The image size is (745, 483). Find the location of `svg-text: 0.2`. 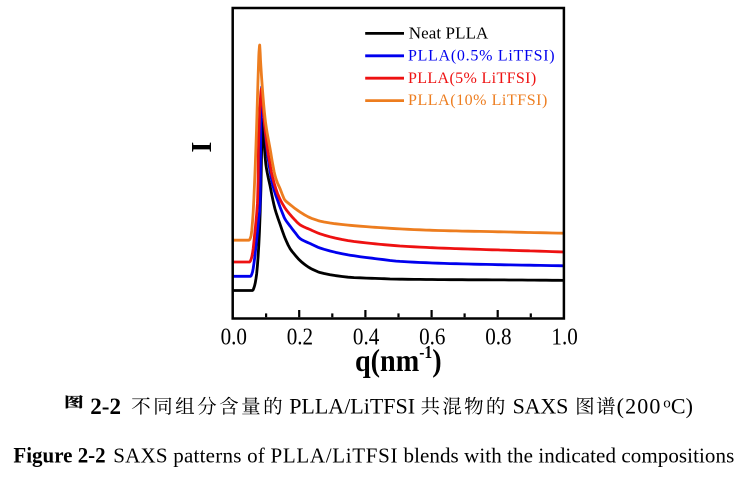

svg-text: 0.2 is located at coordinates (300, 336).